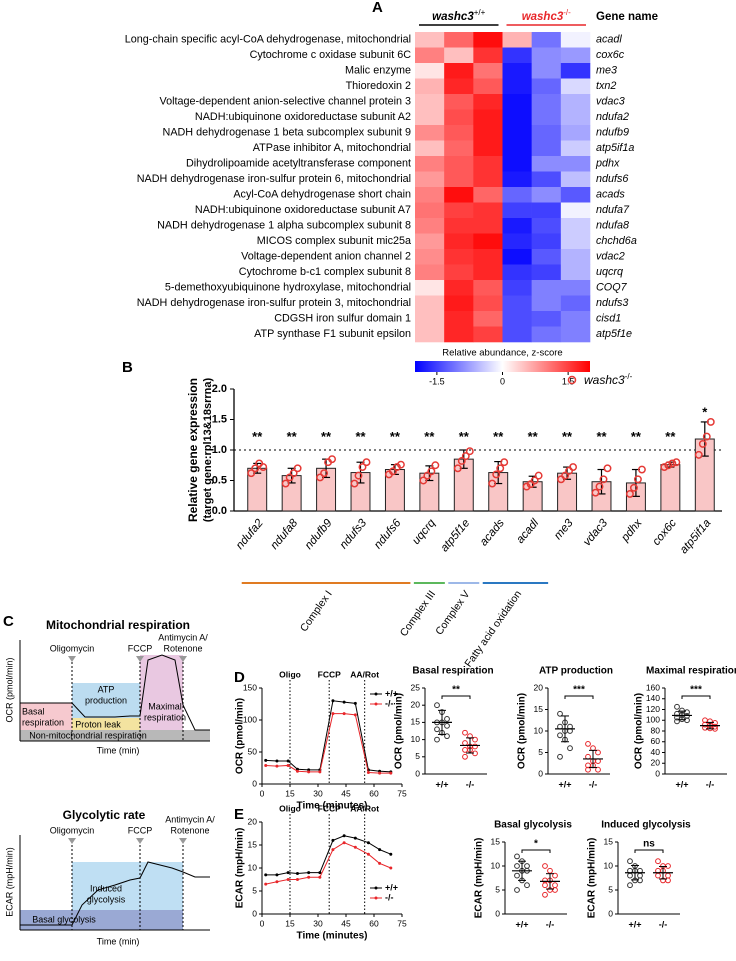  What do you see at coordinates (332, 148) in the screenshot?
I see `row-label: ATPase inhibitor A, mitochondrial` at bounding box center [332, 148].